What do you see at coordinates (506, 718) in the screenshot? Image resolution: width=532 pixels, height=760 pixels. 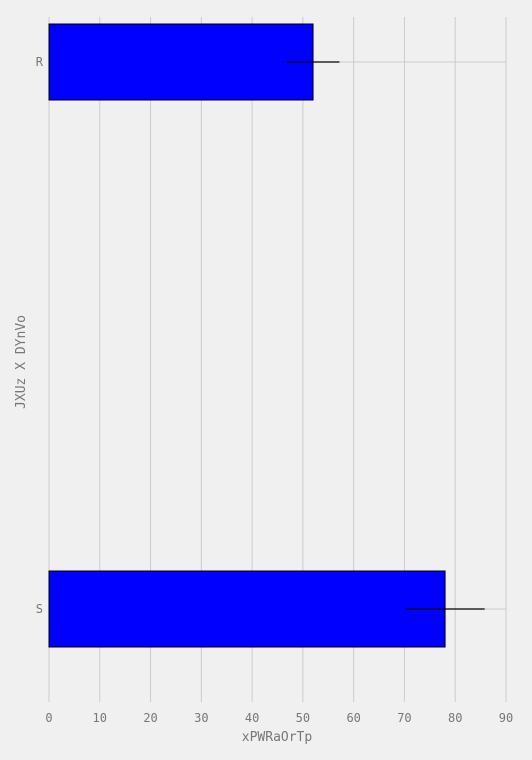 I see `x-tick-label: 90` at bounding box center [506, 718].